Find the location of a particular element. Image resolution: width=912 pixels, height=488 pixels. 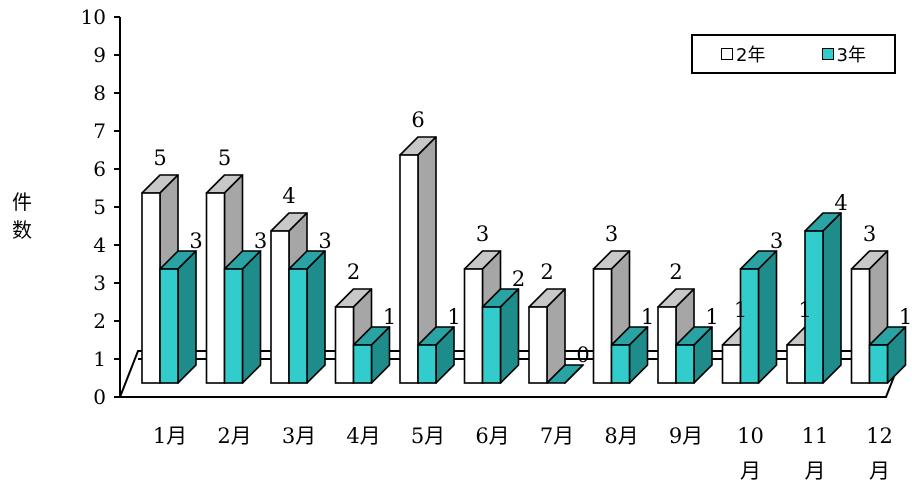

data-label-3年-10月: 3 is located at coordinates (776, 241).